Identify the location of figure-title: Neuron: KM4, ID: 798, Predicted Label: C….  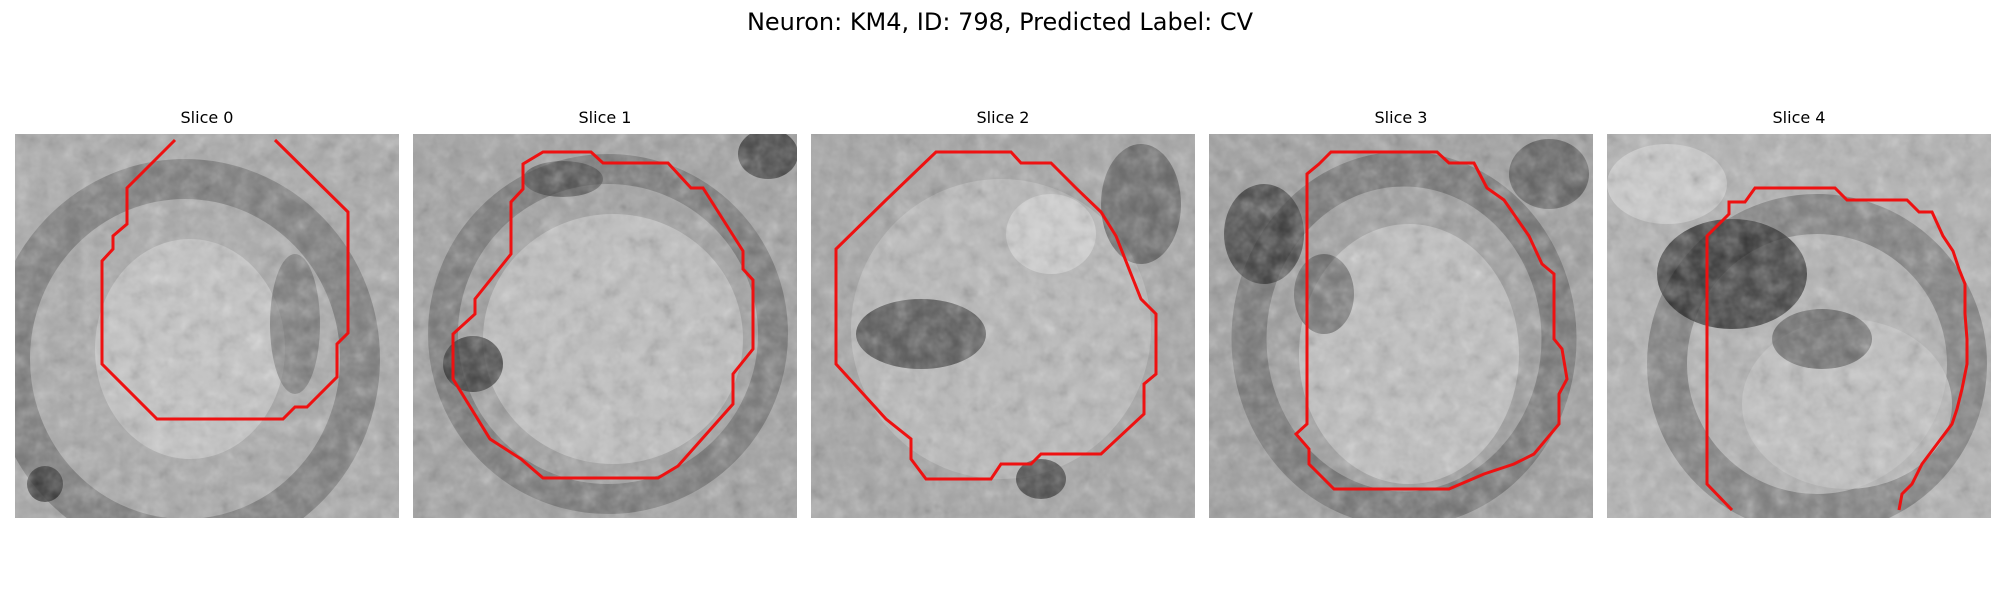
(1000, 22).